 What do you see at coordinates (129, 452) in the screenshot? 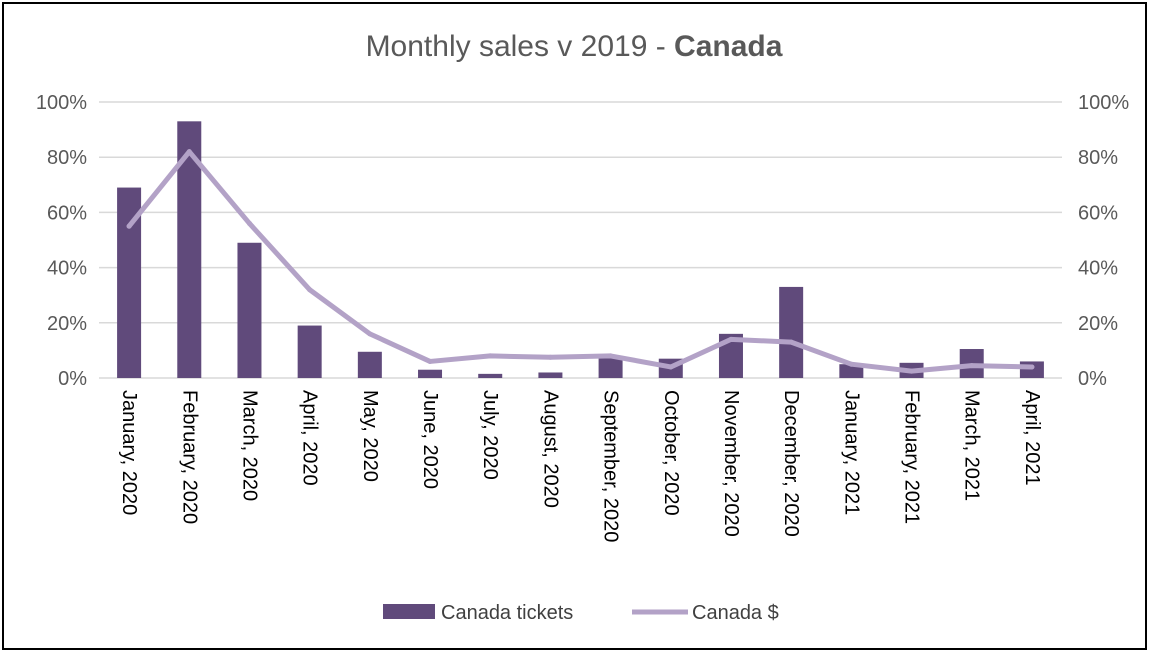
I see `x-category-label: January, 2020` at bounding box center [129, 452].